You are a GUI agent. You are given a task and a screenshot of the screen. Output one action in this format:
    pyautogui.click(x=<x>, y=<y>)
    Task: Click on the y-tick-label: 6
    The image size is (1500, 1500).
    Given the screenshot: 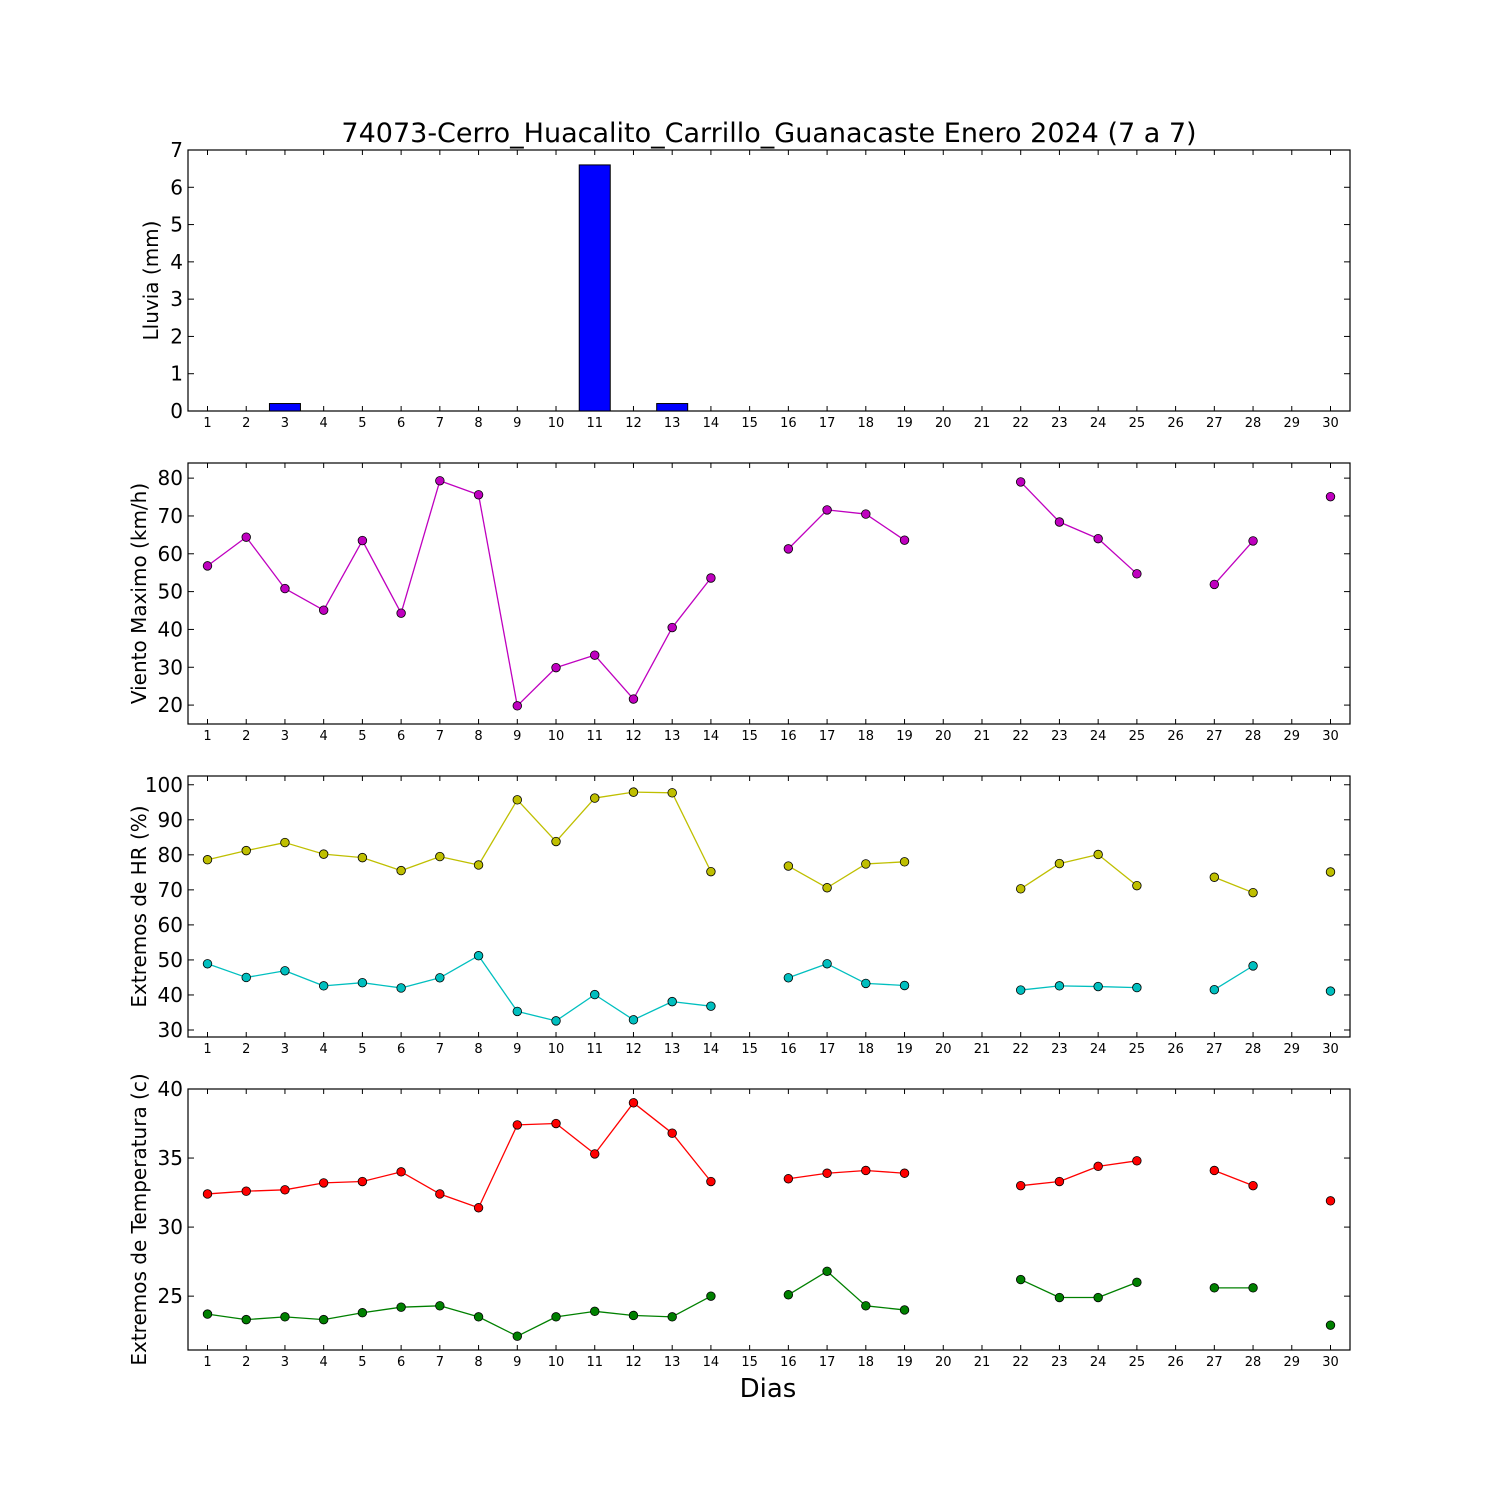 What is the action you would take?
    pyautogui.click(x=176, y=187)
    